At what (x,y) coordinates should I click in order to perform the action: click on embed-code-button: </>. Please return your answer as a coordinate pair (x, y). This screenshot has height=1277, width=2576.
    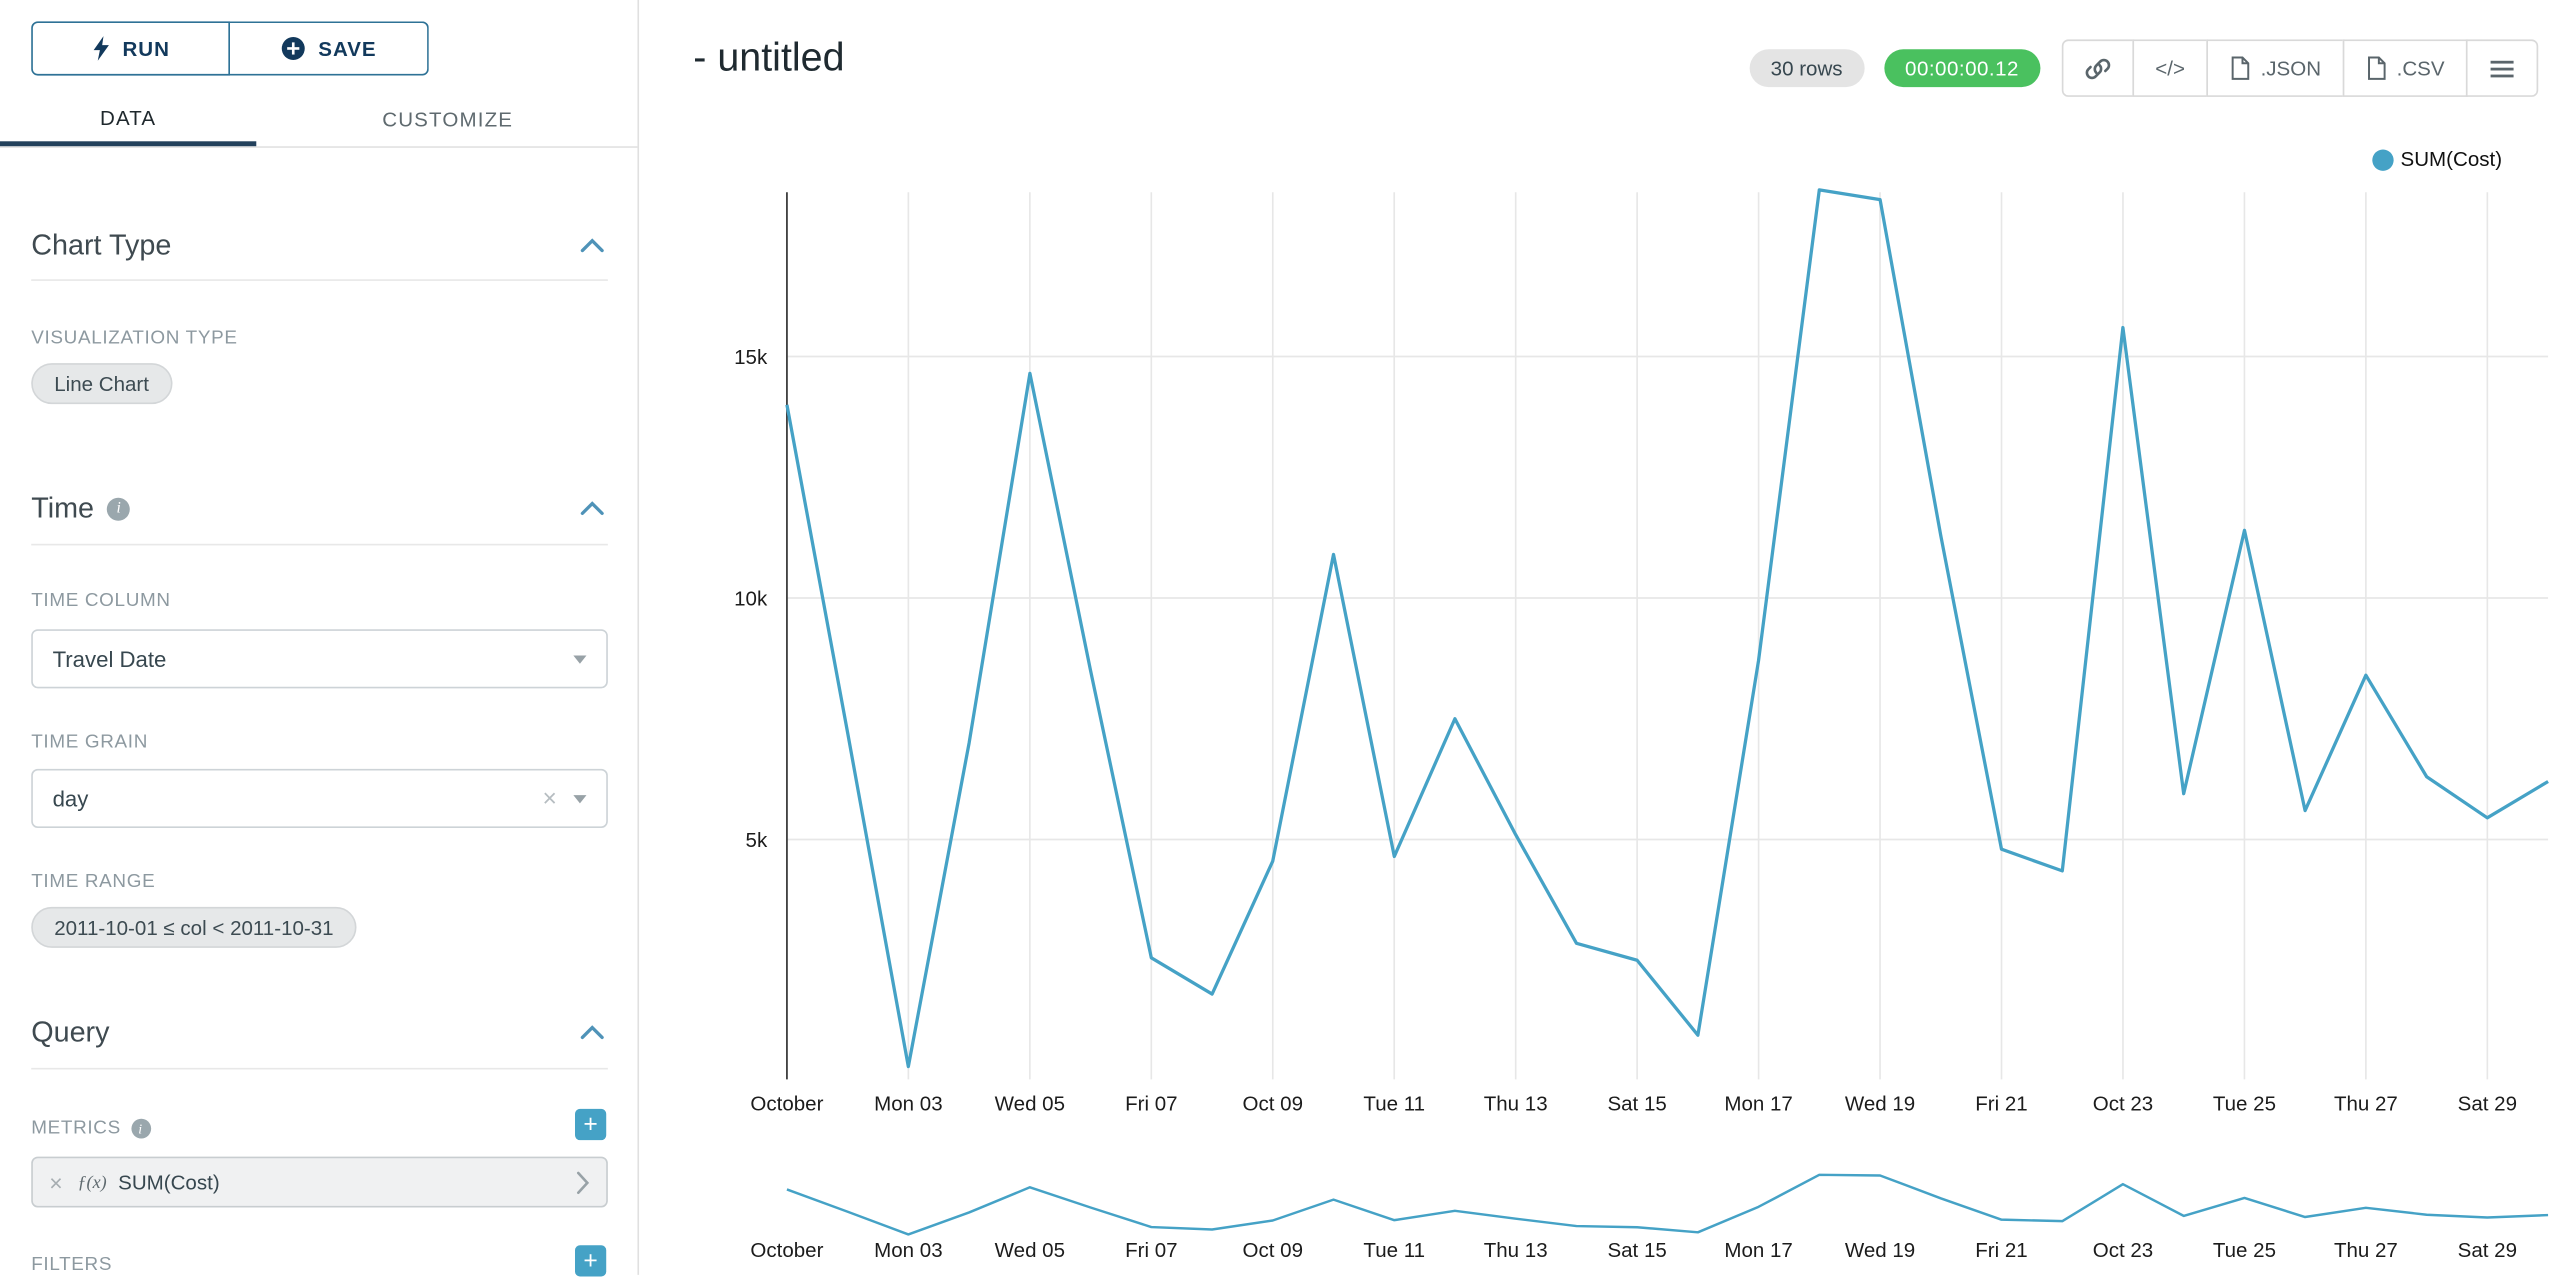
    Looking at the image, I should click on (2170, 68).